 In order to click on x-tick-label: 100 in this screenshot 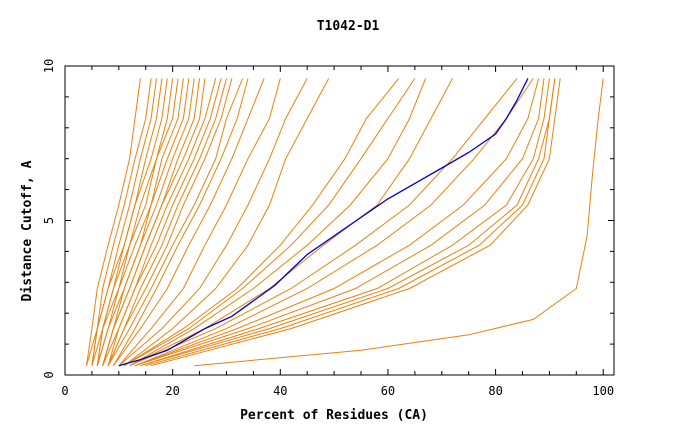, I will do `click(603, 391)`.